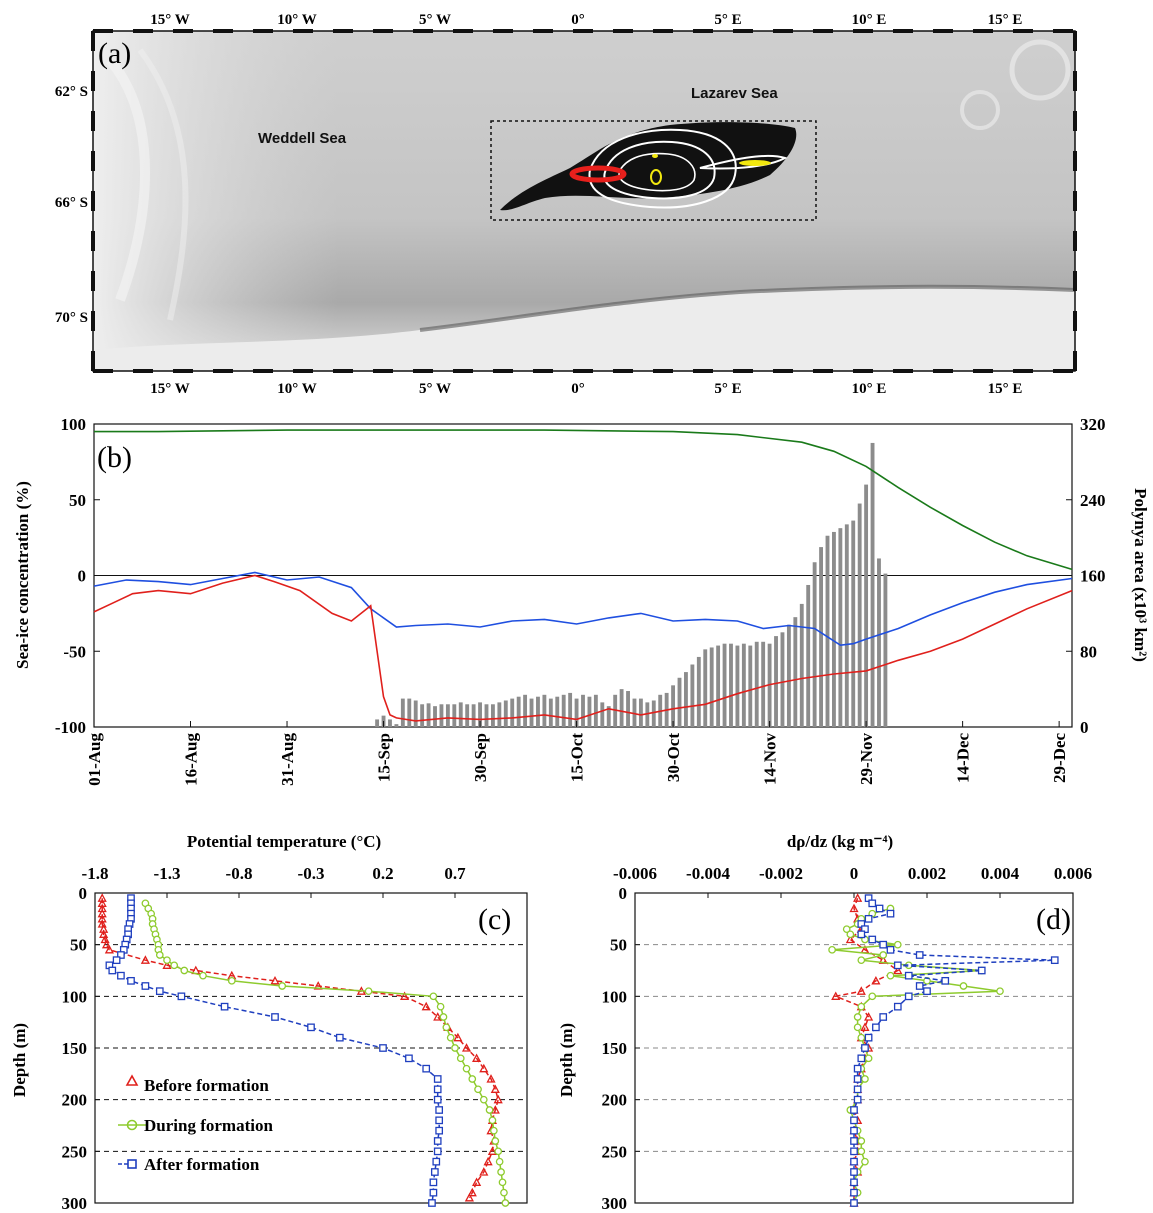  What do you see at coordinates (673, 757) in the screenshot?
I see `x-tick-label: 30-Oct` at bounding box center [673, 757].